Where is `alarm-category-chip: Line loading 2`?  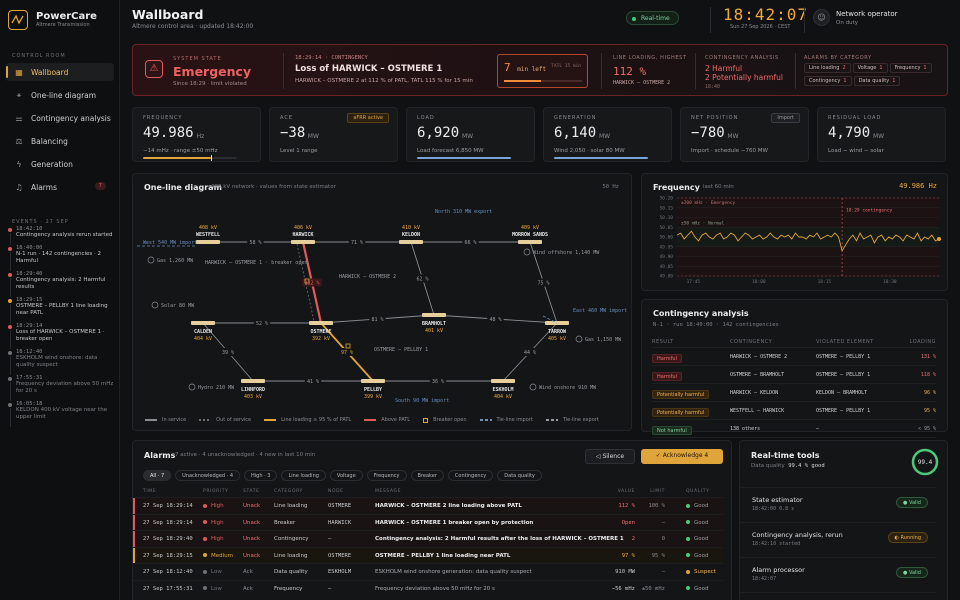 alarm-category-chip: Line loading 2 is located at coordinates (827, 68).